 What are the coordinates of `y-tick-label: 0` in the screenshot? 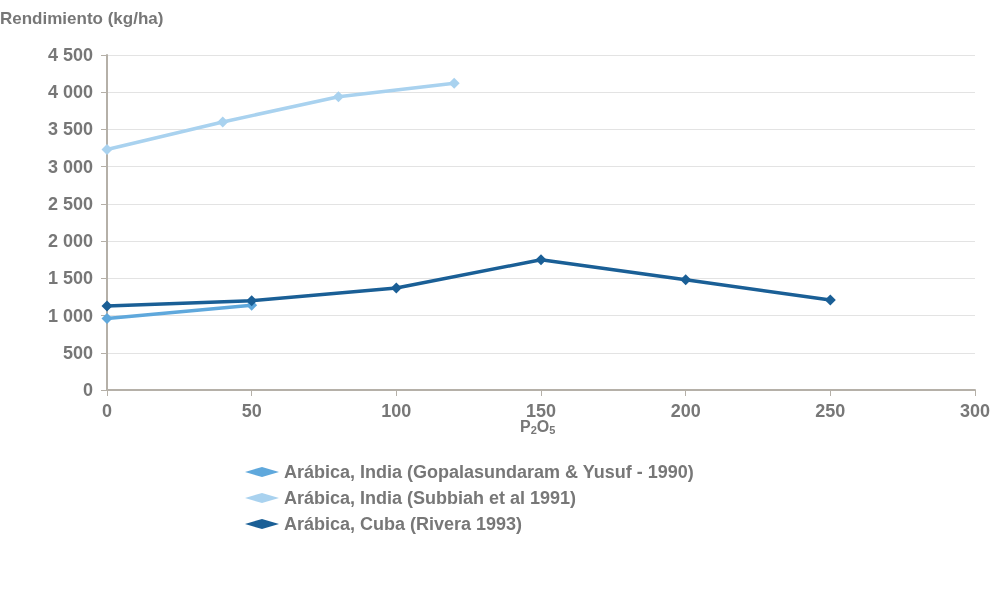 It's located at (87, 390).